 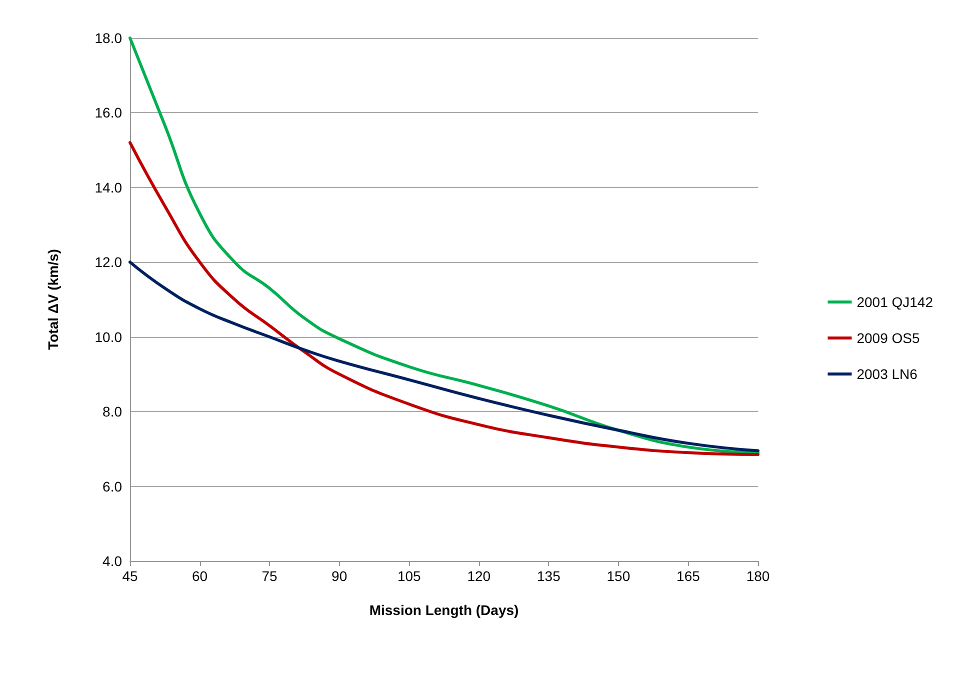 I want to click on x-tick-label: 90, so click(x=340, y=576).